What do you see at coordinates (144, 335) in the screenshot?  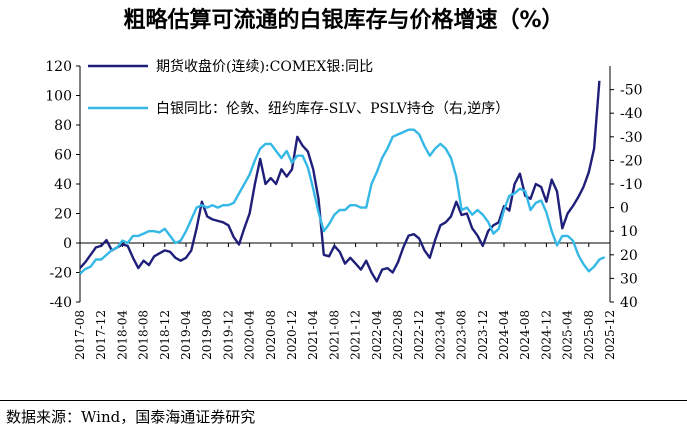 I see `x-tick-label: 2018-08` at bounding box center [144, 335].